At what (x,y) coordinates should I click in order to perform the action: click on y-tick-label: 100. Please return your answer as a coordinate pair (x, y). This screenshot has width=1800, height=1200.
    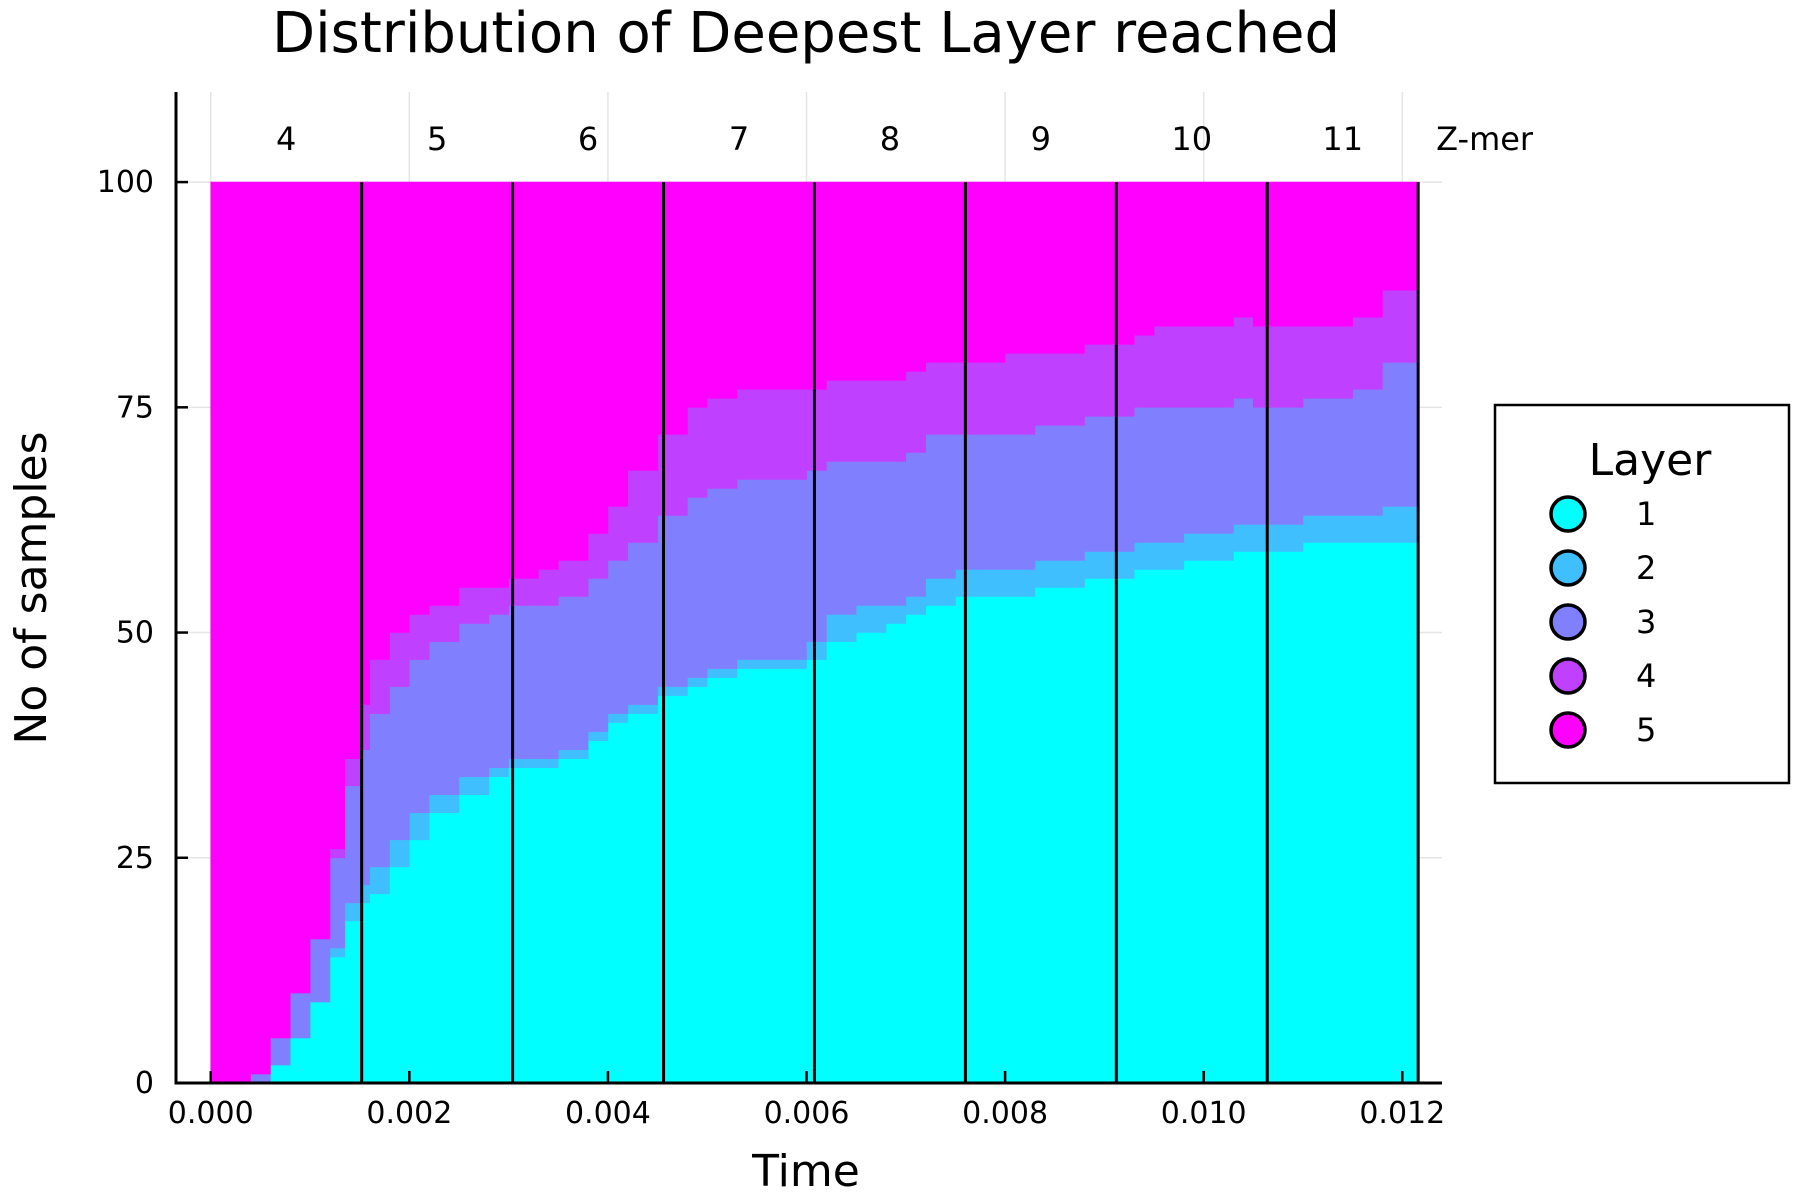
    Looking at the image, I should click on (125, 182).